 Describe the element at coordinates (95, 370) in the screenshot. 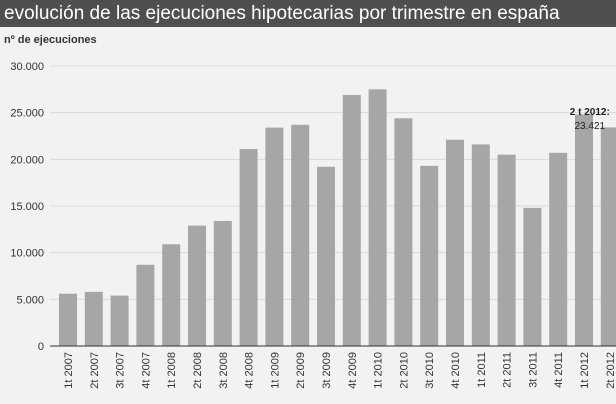

I see `x-tick-label: 2t 2007` at that location.